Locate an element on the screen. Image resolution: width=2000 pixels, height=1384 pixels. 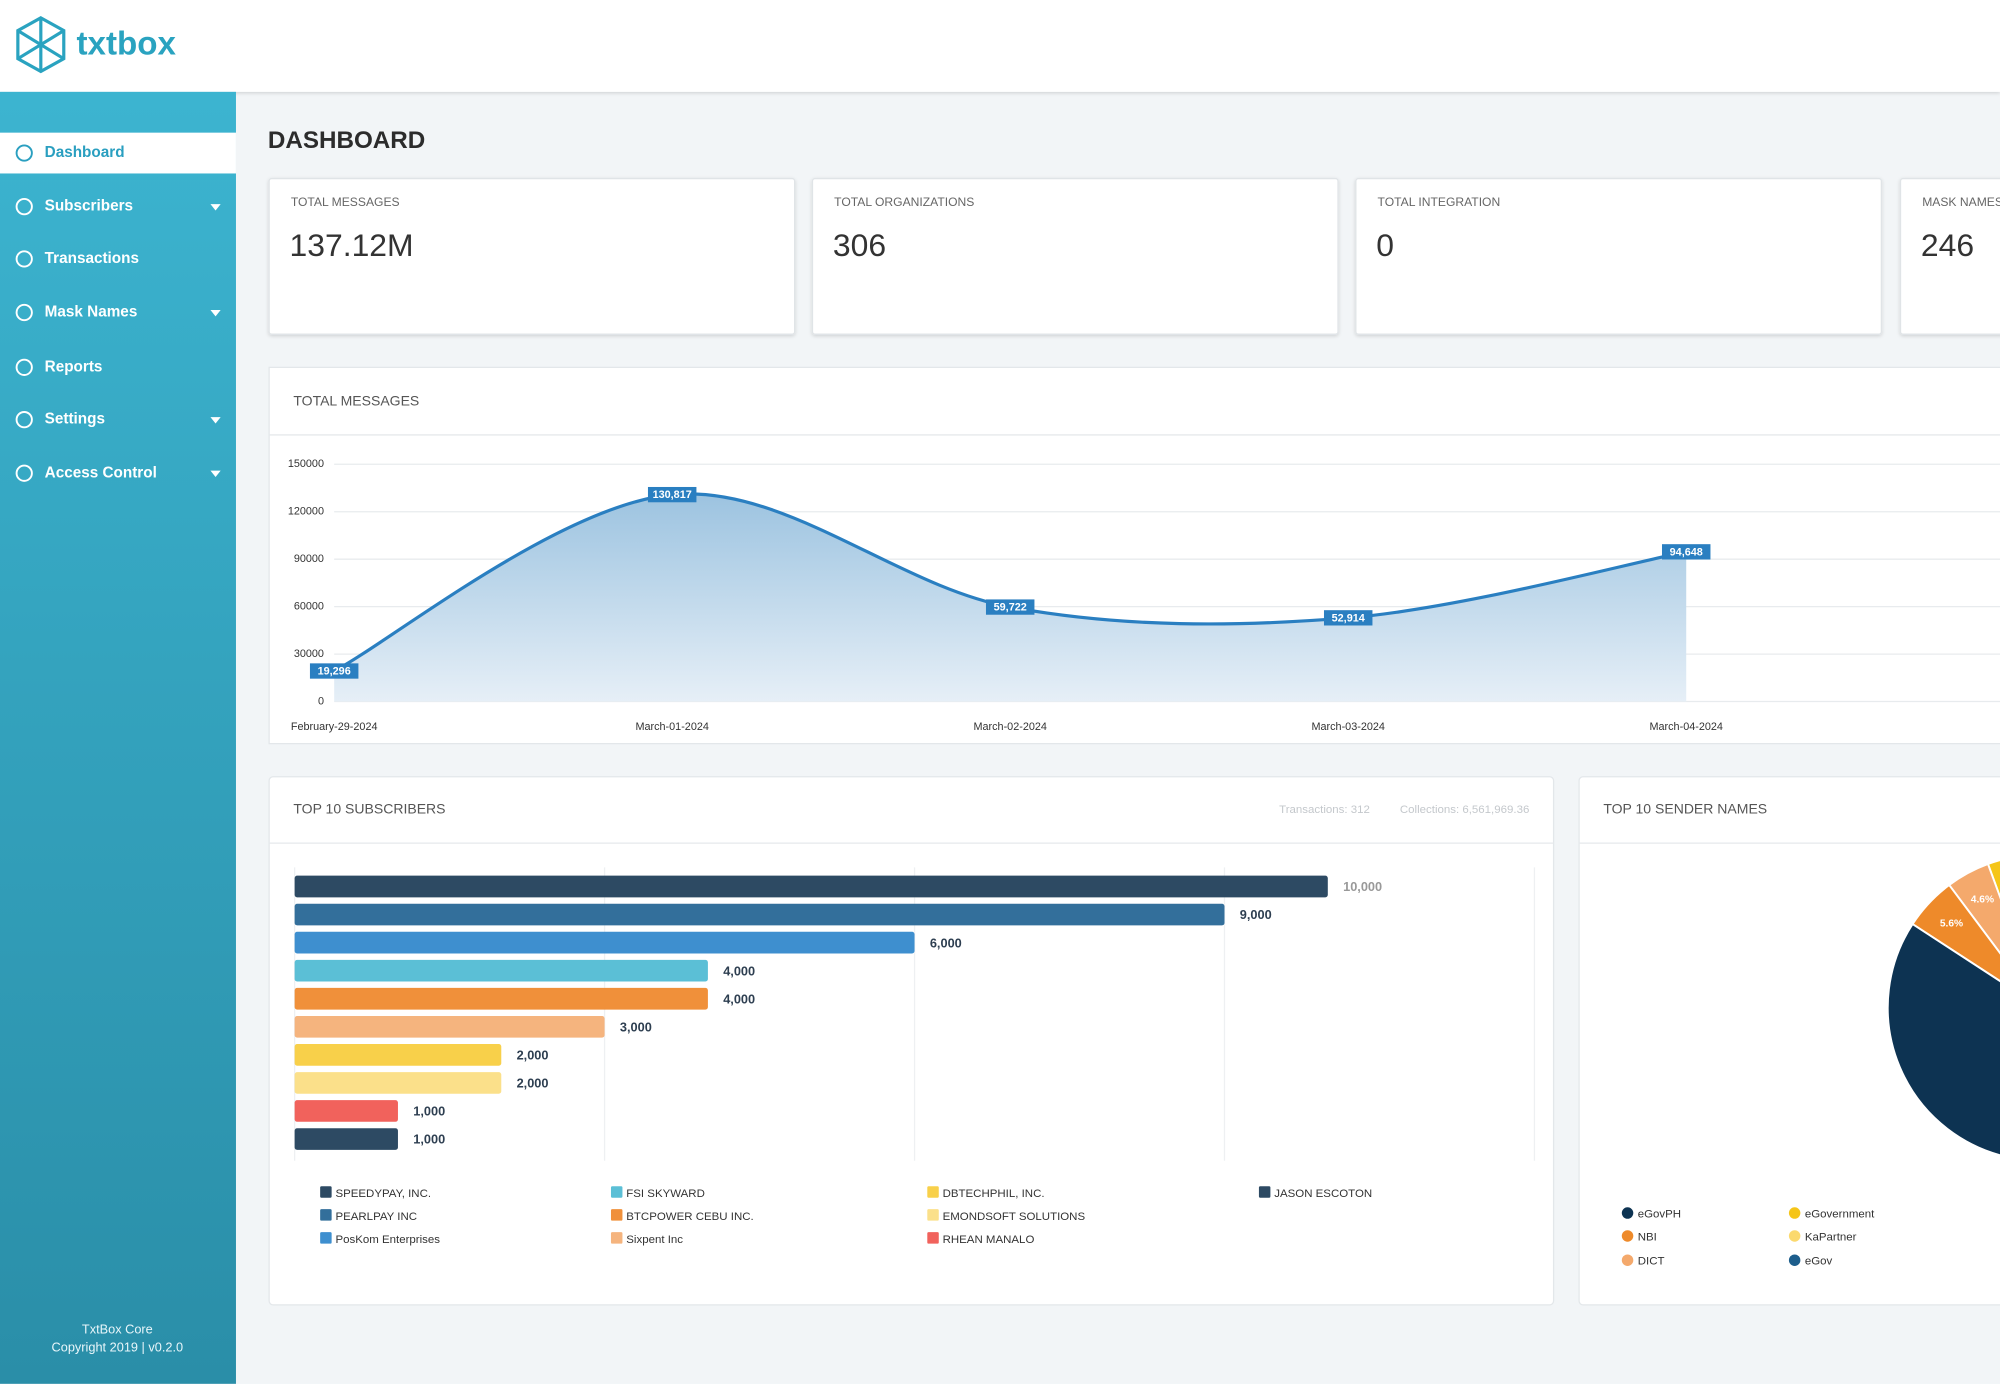
data-label: 4,000 is located at coordinates (739, 998).